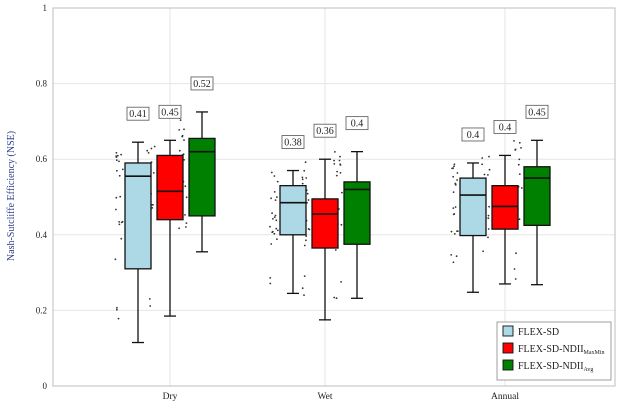 The image size is (621, 406). I want to click on mean-label: 0.52, so click(202, 84).